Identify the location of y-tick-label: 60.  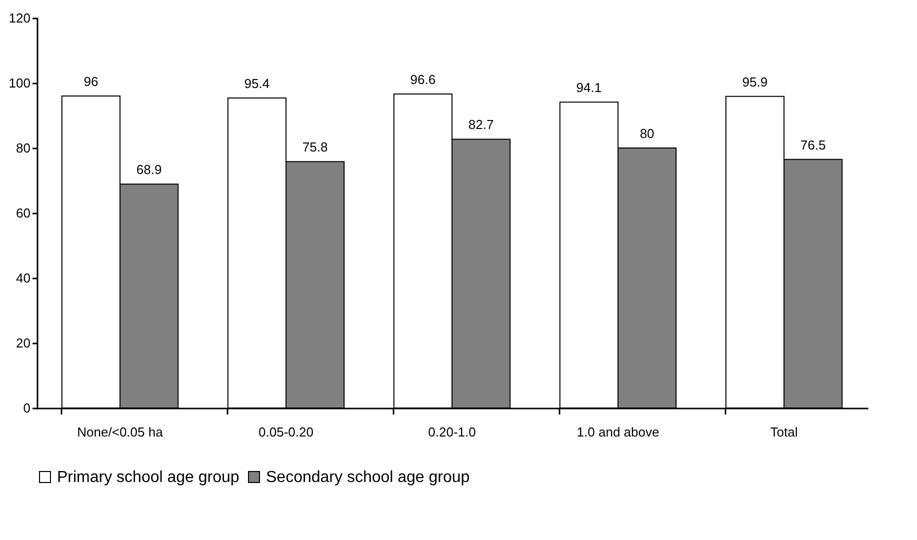
(23, 213).